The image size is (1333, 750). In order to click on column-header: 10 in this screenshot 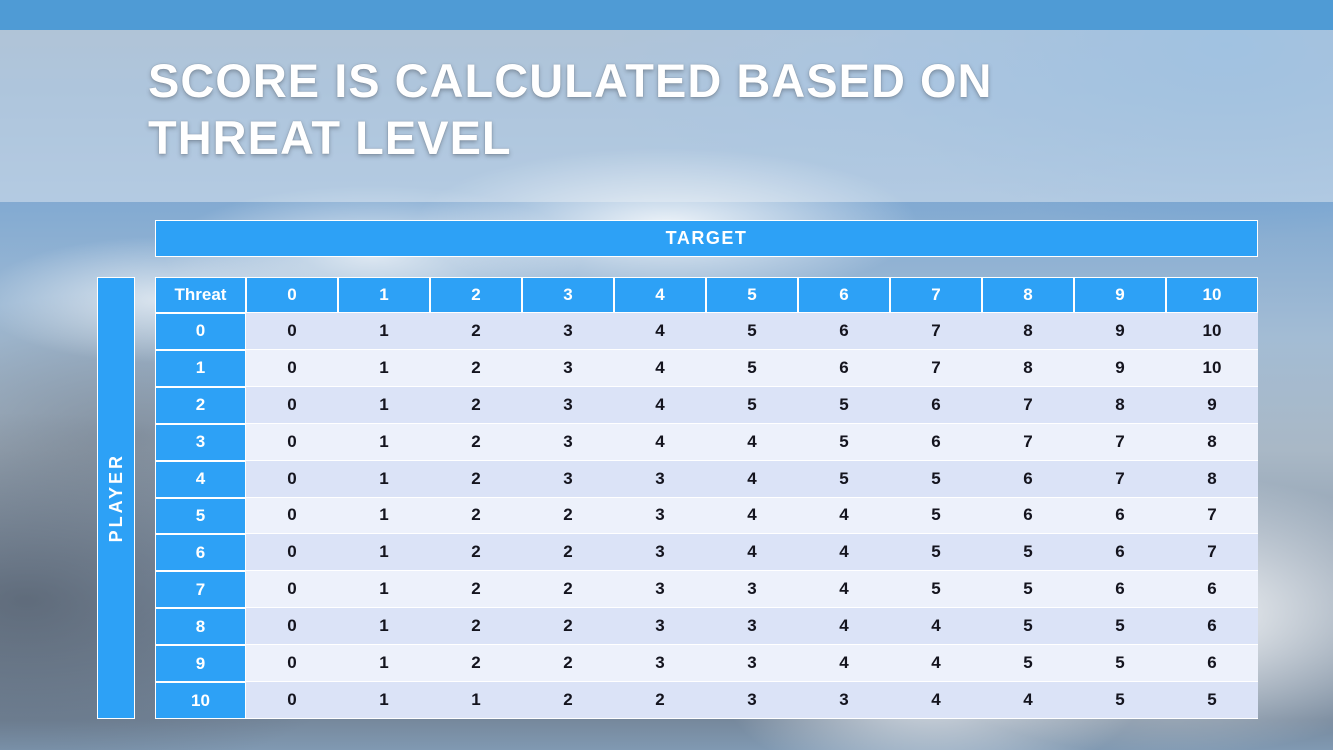, I will do `click(1212, 295)`.